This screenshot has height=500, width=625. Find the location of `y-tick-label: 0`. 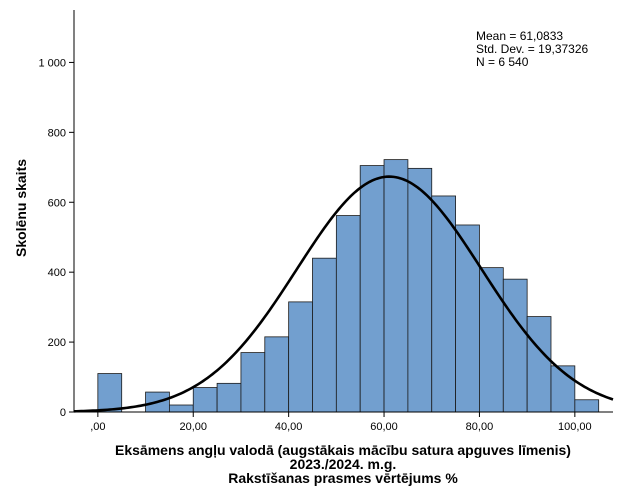

y-tick-label: 0 is located at coordinates (63, 413).